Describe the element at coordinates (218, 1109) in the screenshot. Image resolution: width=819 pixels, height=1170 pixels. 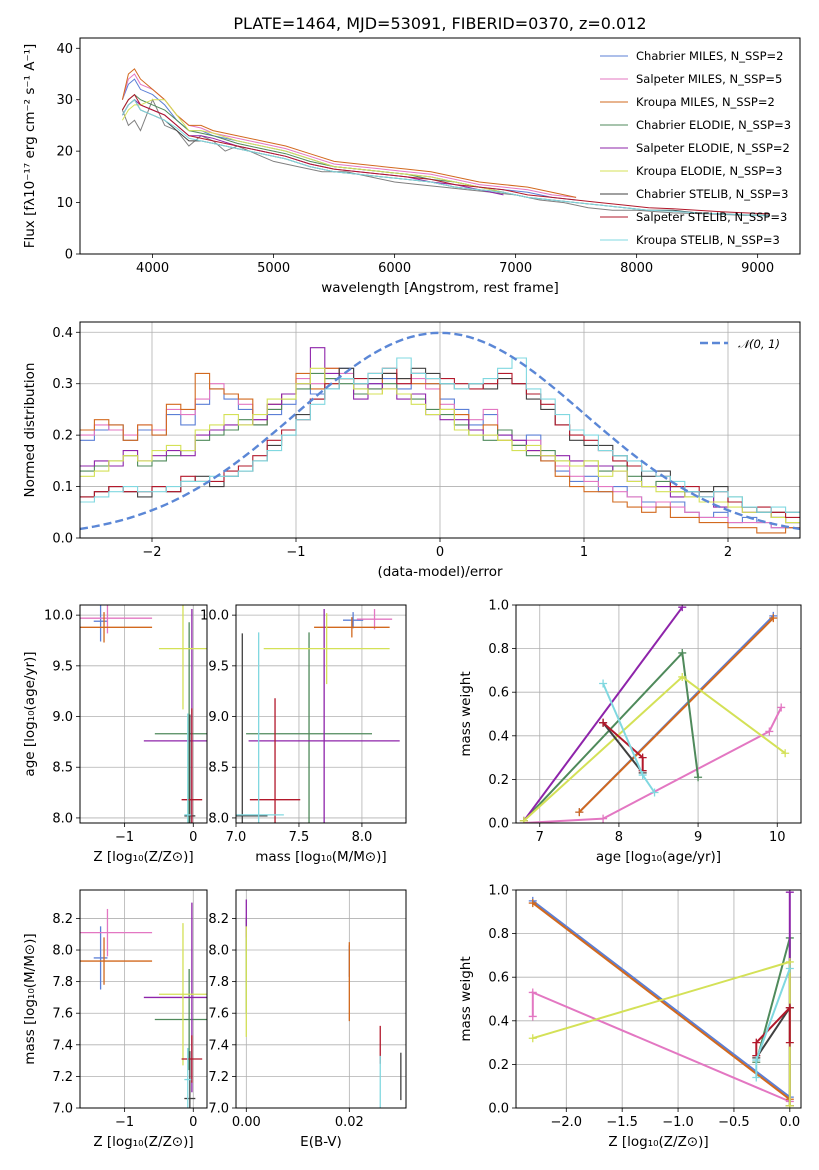
I see `y-tick-label: 7.0` at that location.